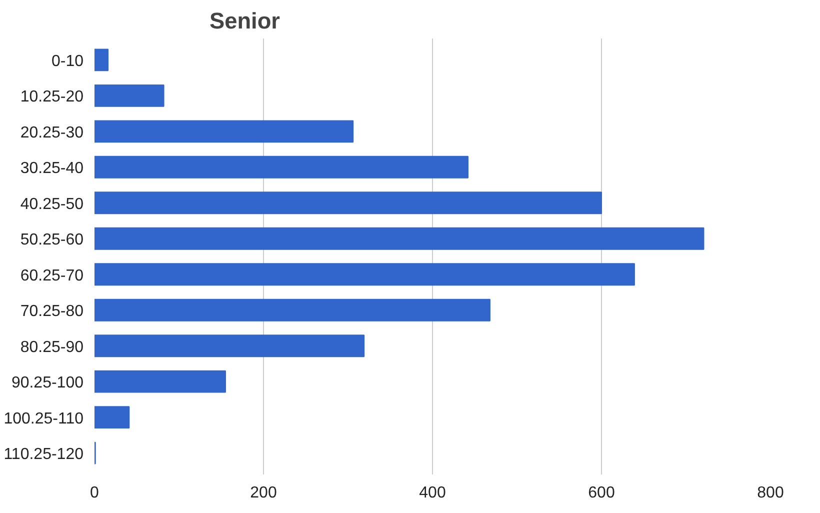  Describe the element at coordinates (52, 275) in the screenshot. I see `y-tick-label: 60.25-70` at that location.